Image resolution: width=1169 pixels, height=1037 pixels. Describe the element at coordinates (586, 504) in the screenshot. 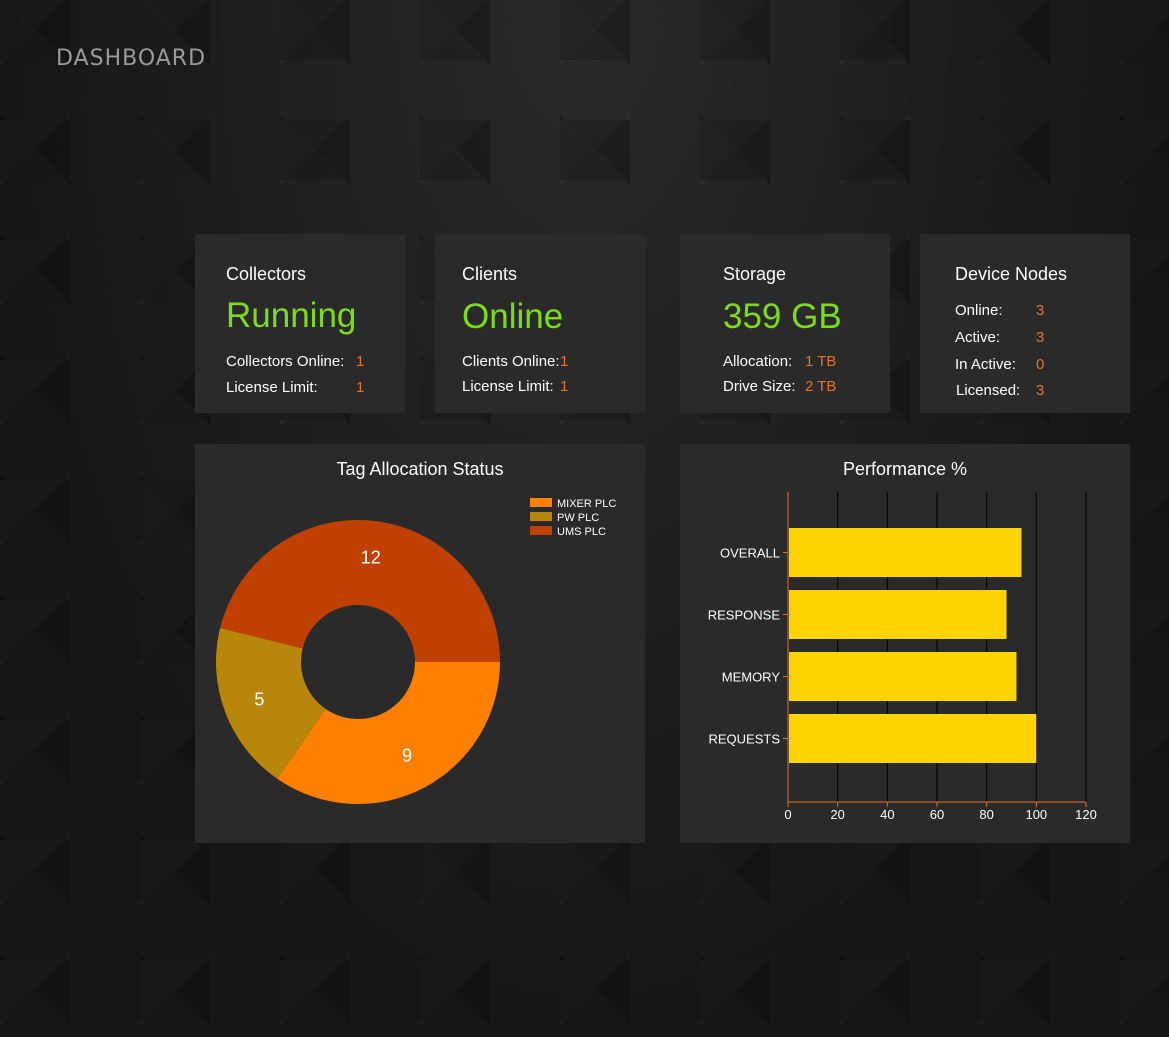

I see `legend-label: MIXER PLC` at that location.